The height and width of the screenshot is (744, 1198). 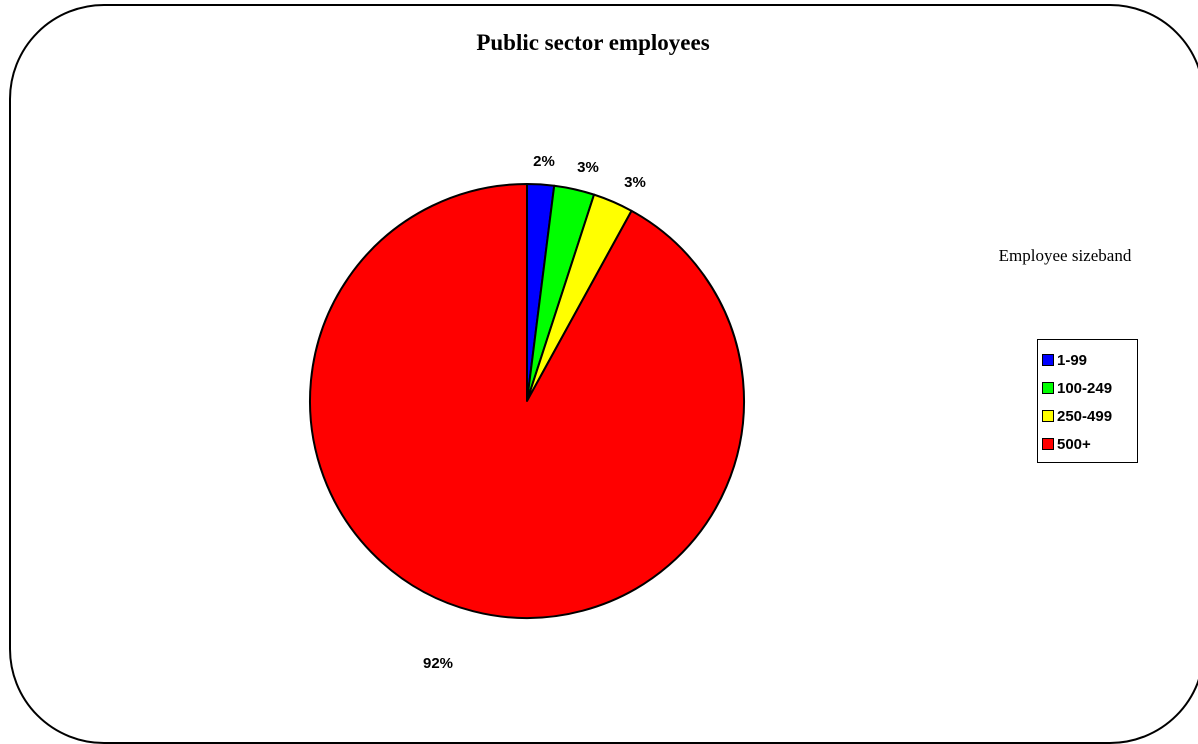 I want to click on legend-item-500-plus: 500+, so click(x=1087, y=444).